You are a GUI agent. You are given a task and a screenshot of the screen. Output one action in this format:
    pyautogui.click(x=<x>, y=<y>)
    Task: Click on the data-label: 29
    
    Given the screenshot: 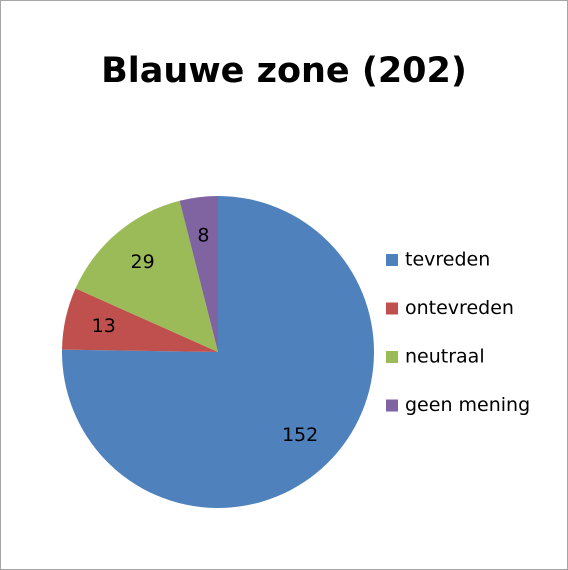 What is the action you would take?
    pyautogui.click(x=143, y=262)
    